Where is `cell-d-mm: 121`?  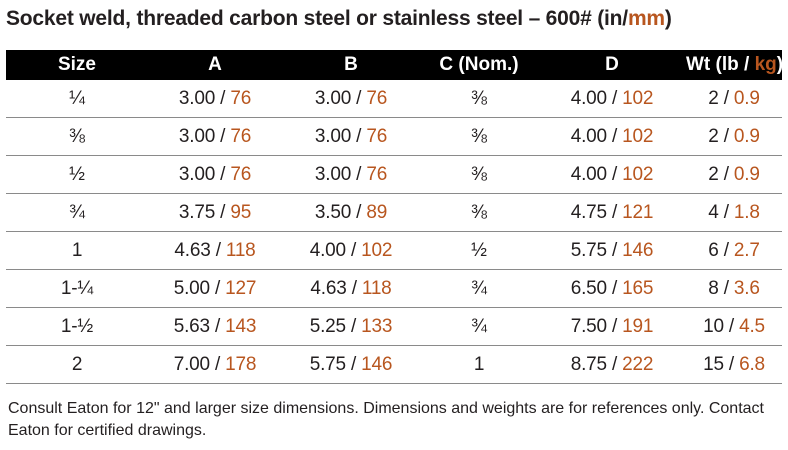
cell-d-mm: 121 is located at coordinates (638, 212).